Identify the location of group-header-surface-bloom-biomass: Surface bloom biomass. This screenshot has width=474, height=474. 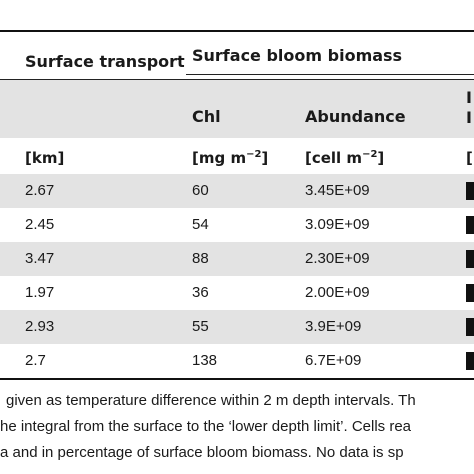
(297, 55).